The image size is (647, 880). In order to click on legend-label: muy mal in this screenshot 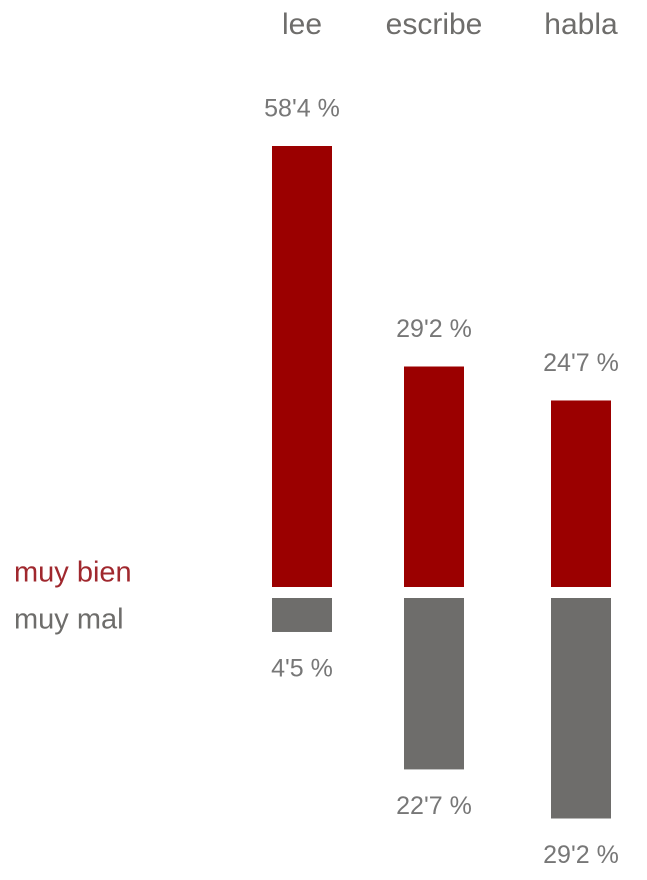, I will do `click(69, 620)`.